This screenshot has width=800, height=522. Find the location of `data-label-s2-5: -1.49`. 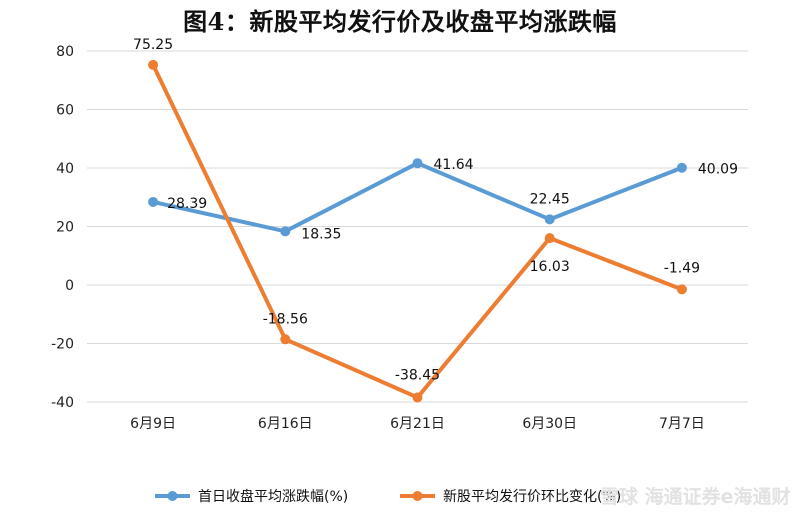

data-label-s2-5: -1.49 is located at coordinates (682, 268).